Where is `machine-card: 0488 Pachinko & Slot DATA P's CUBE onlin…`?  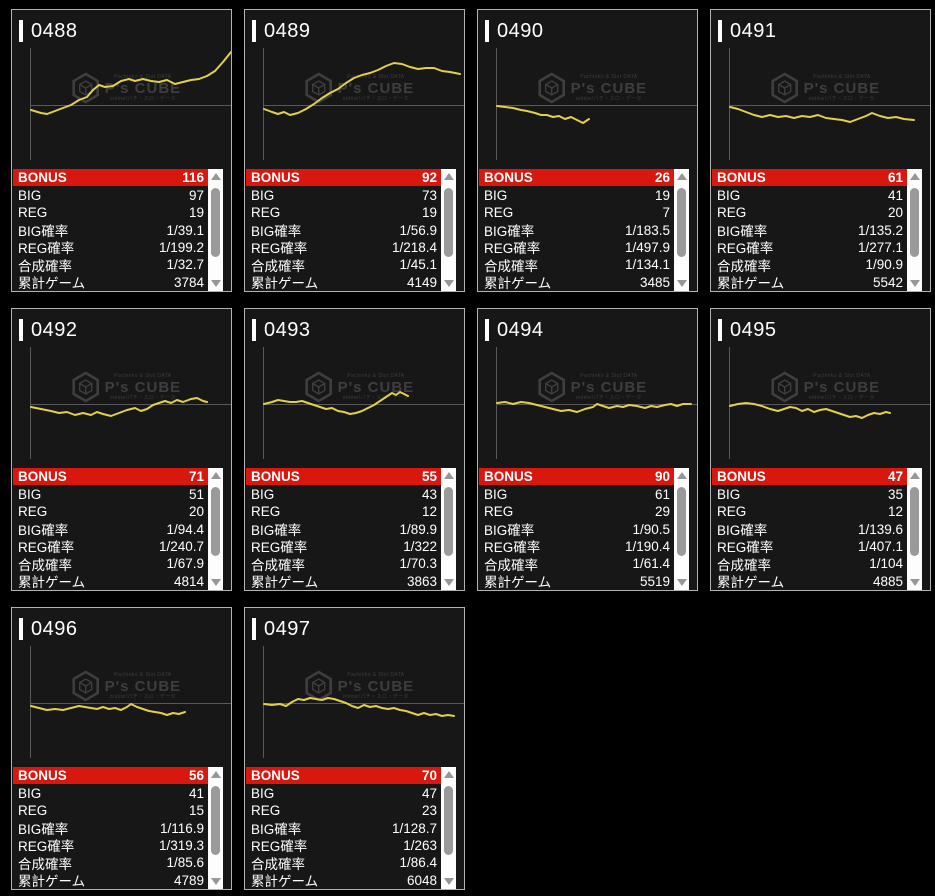
machine-card: 0488 Pachinko & Slot DATA P's CUBE onlin… is located at coordinates (121, 150).